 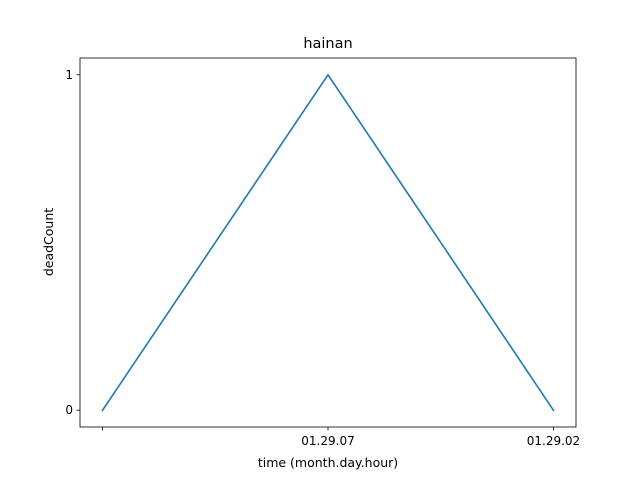 I want to click on x-tick-label-2: 01.29.02, so click(x=553, y=441).